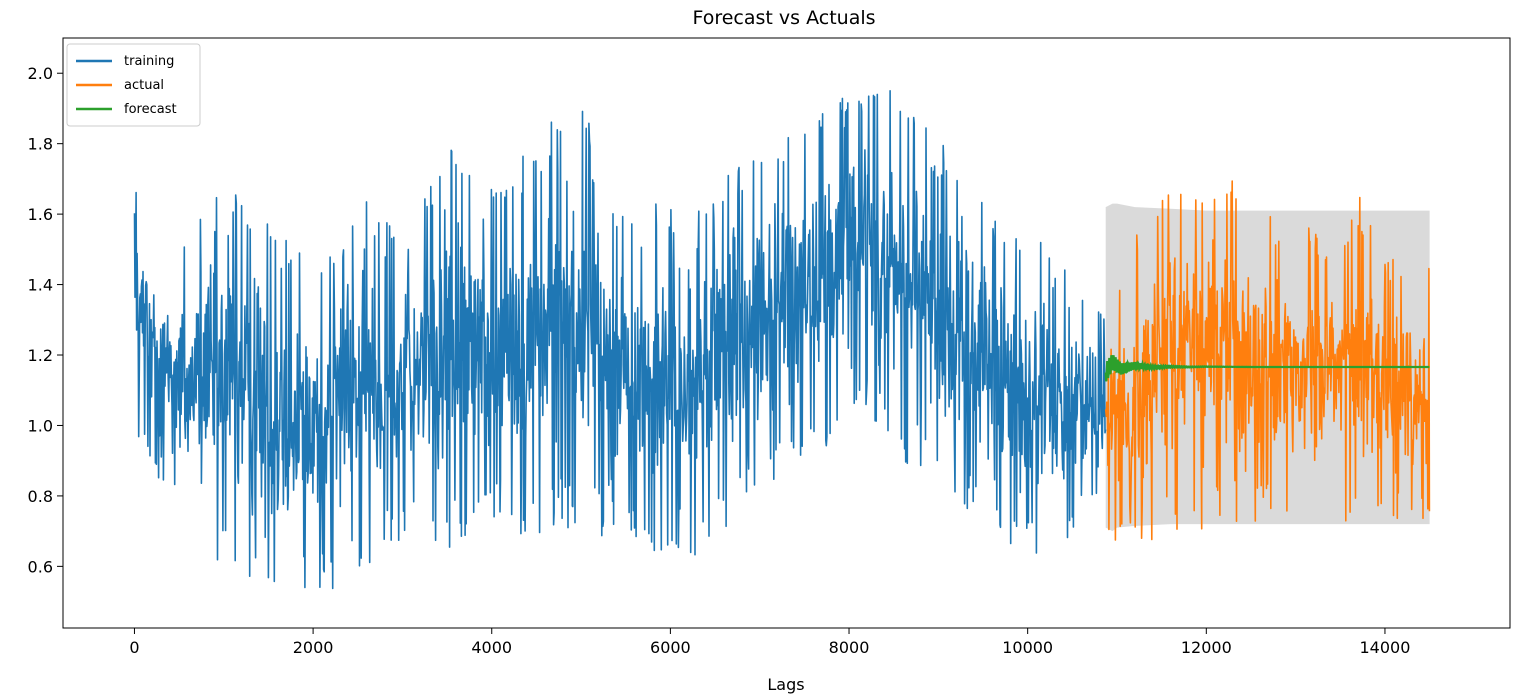 This screenshot has height=700, width=1531. Describe the element at coordinates (40, 285) in the screenshot. I see `y-tick-label: 1.4` at that location.